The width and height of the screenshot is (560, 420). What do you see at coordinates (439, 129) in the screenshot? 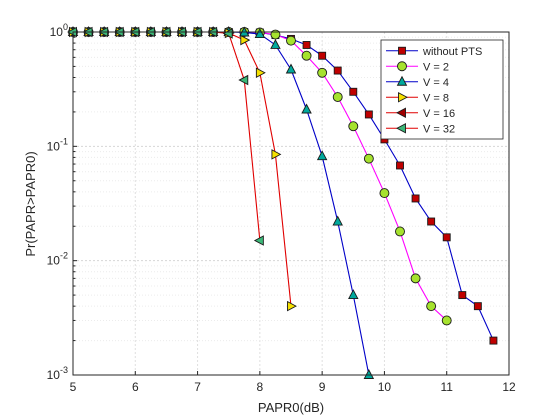
I see `legend-label: V = 32` at bounding box center [439, 129].